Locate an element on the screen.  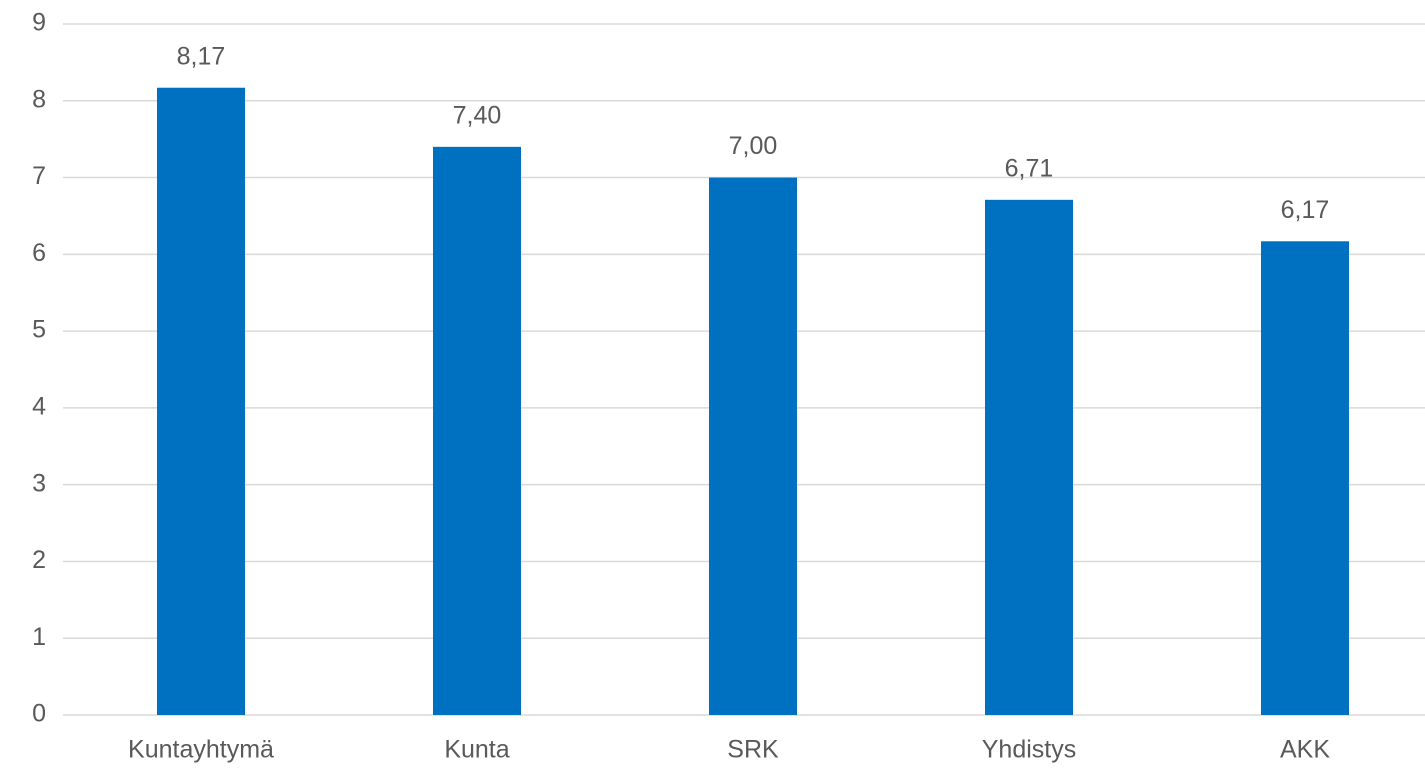
value-label: 7,40 is located at coordinates (477, 115).